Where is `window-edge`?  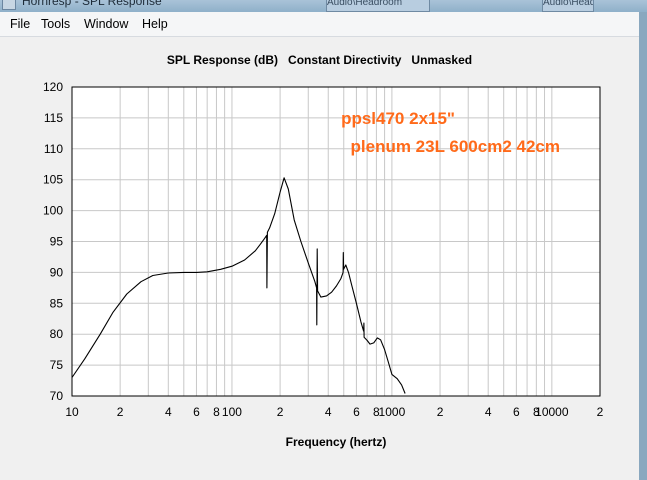
window-edge is located at coordinates (643, 246).